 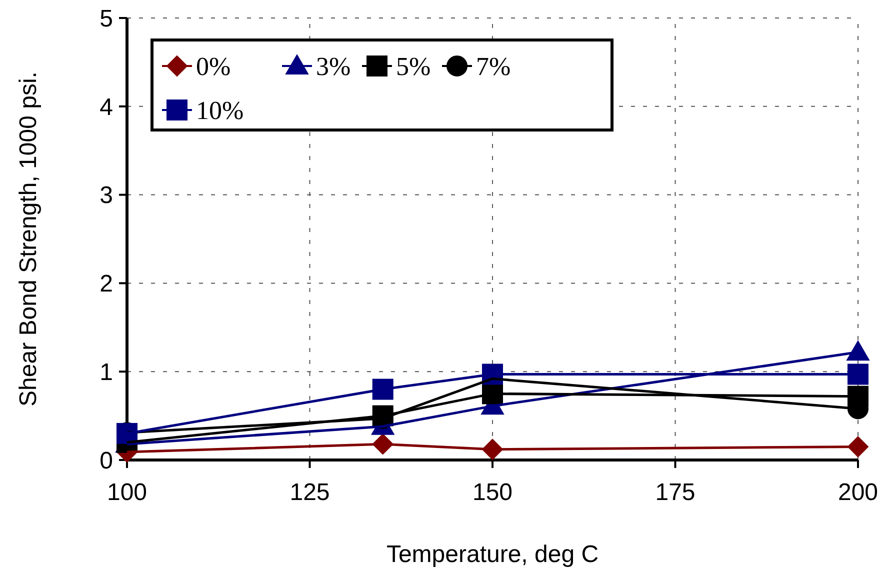 What do you see at coordinates (127, 492) in the screenshot?
I see `x-tick-label: 100` at bounding box center [127, 492].